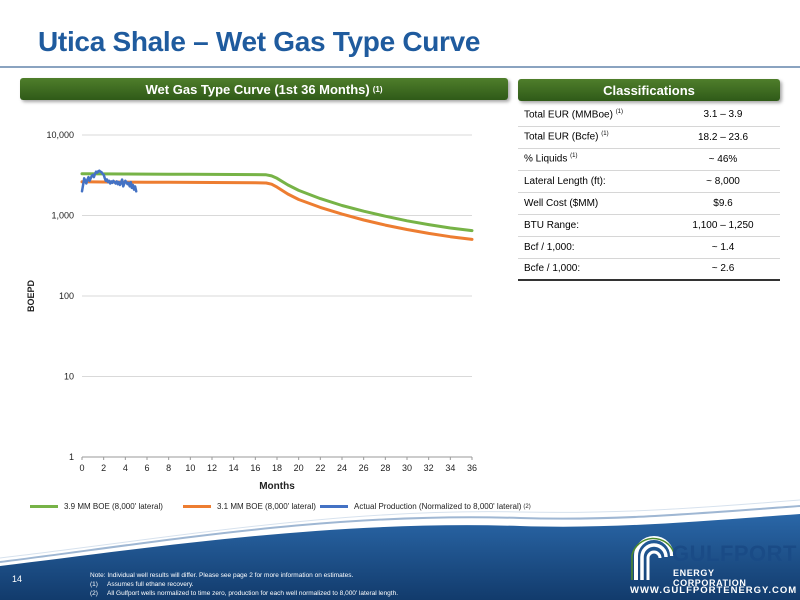  I want to click on chart-panel-header-label: Wet Gas Type Curve (1st 36 Months), so click(257, 89).